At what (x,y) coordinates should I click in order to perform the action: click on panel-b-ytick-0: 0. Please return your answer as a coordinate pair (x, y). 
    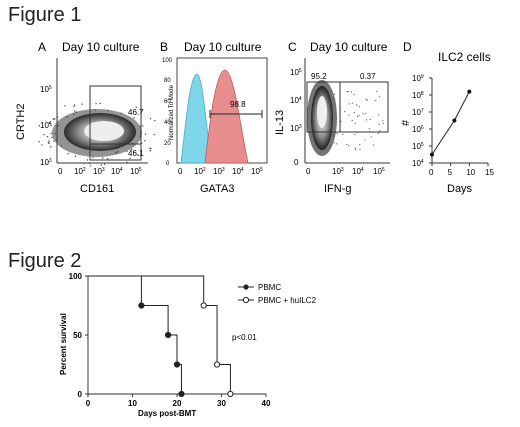
    Looking at the image, I should click on (168, 164).